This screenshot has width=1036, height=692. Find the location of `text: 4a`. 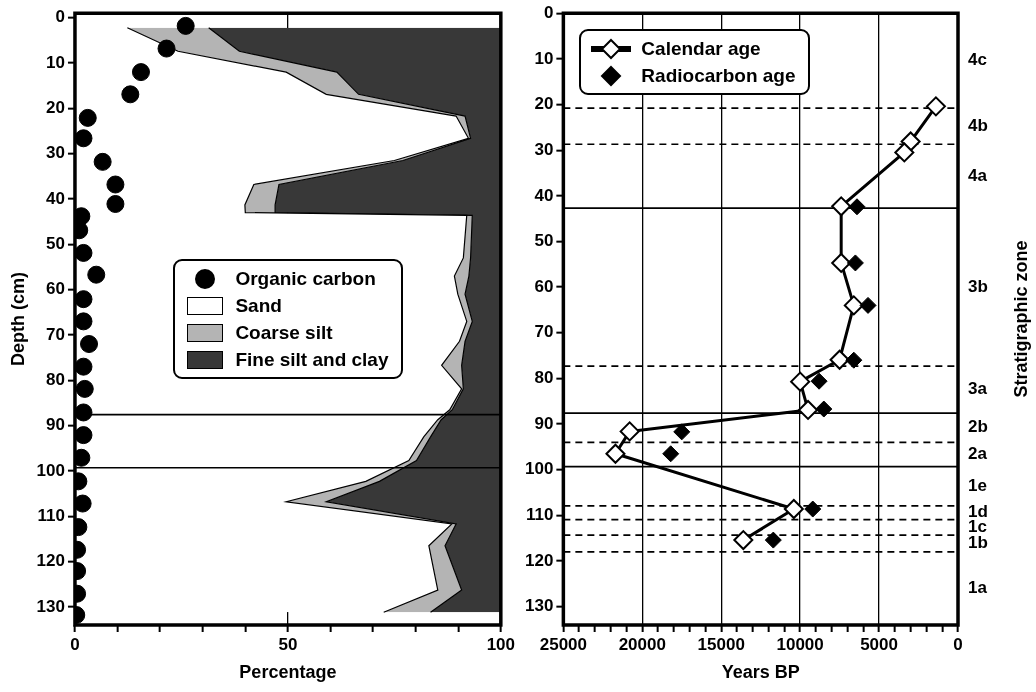

text: 4a is located at coordinates (978, 175).